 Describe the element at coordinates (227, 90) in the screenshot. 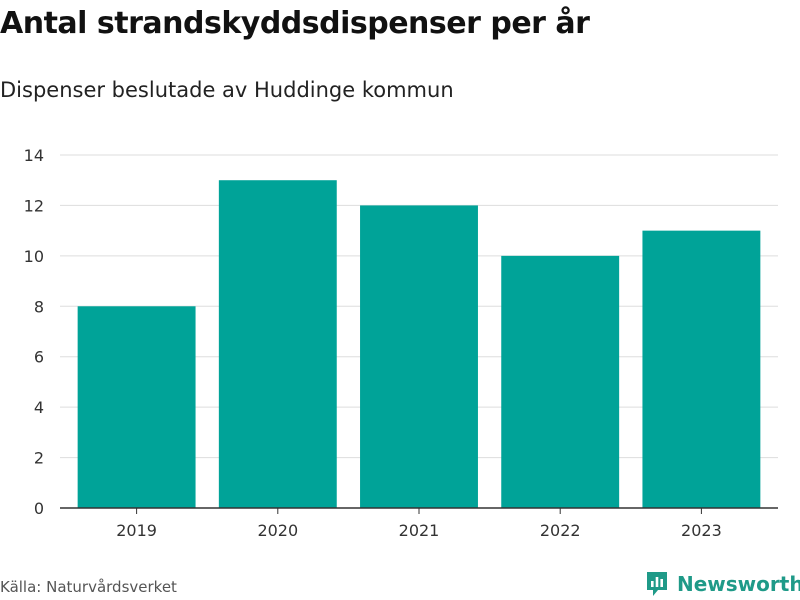

I see `chart-subtitle: Dispenser beslutade av Huddinge kommun` at that location.